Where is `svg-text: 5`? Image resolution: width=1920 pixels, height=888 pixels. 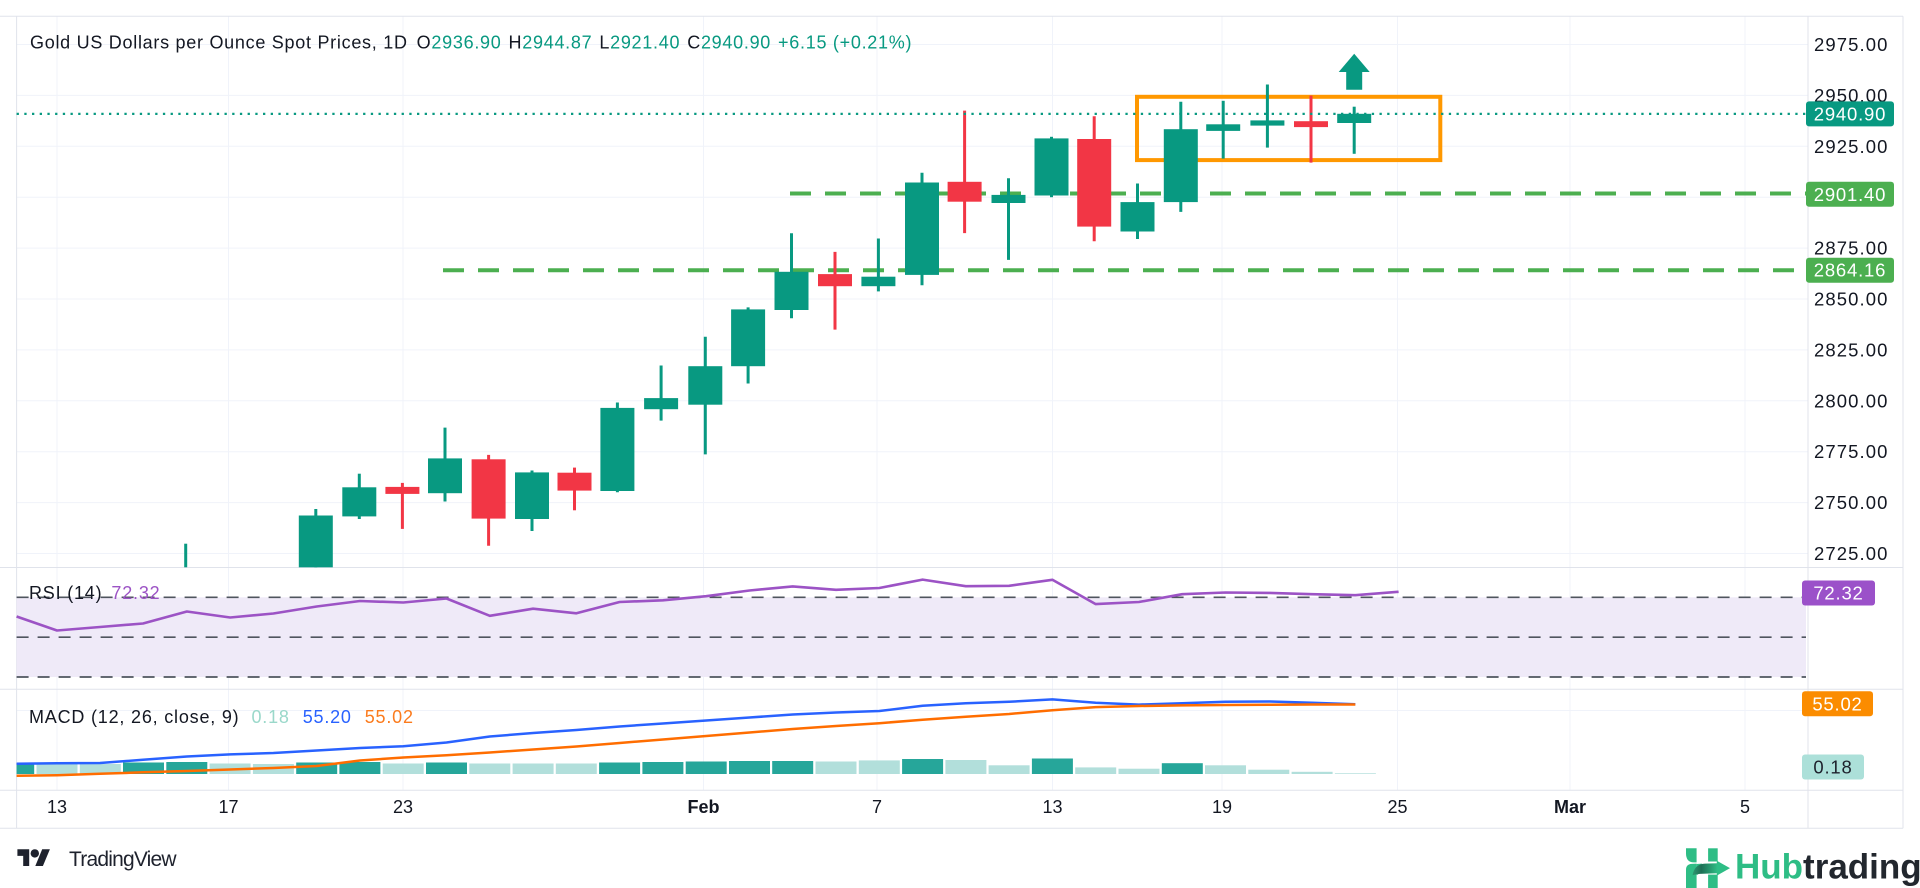 svg-text: 5 is located at coordinates (1745, 807).